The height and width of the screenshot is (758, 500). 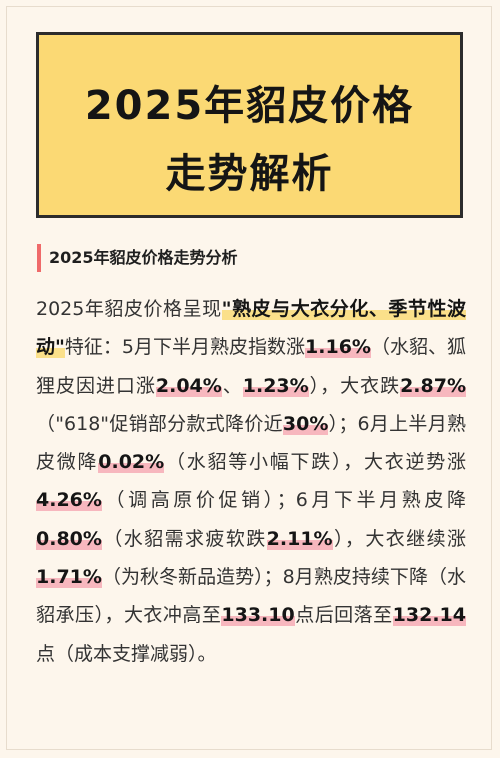 I want to click on title-line-2: 走势解析, so click(x=249, y=174).